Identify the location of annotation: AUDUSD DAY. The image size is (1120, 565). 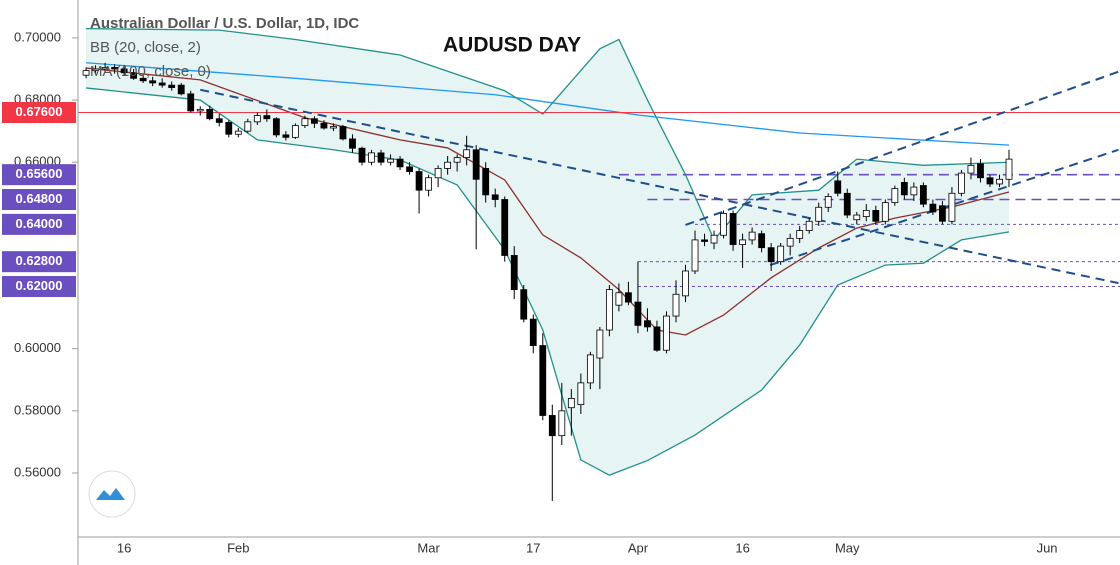
(512, 45).